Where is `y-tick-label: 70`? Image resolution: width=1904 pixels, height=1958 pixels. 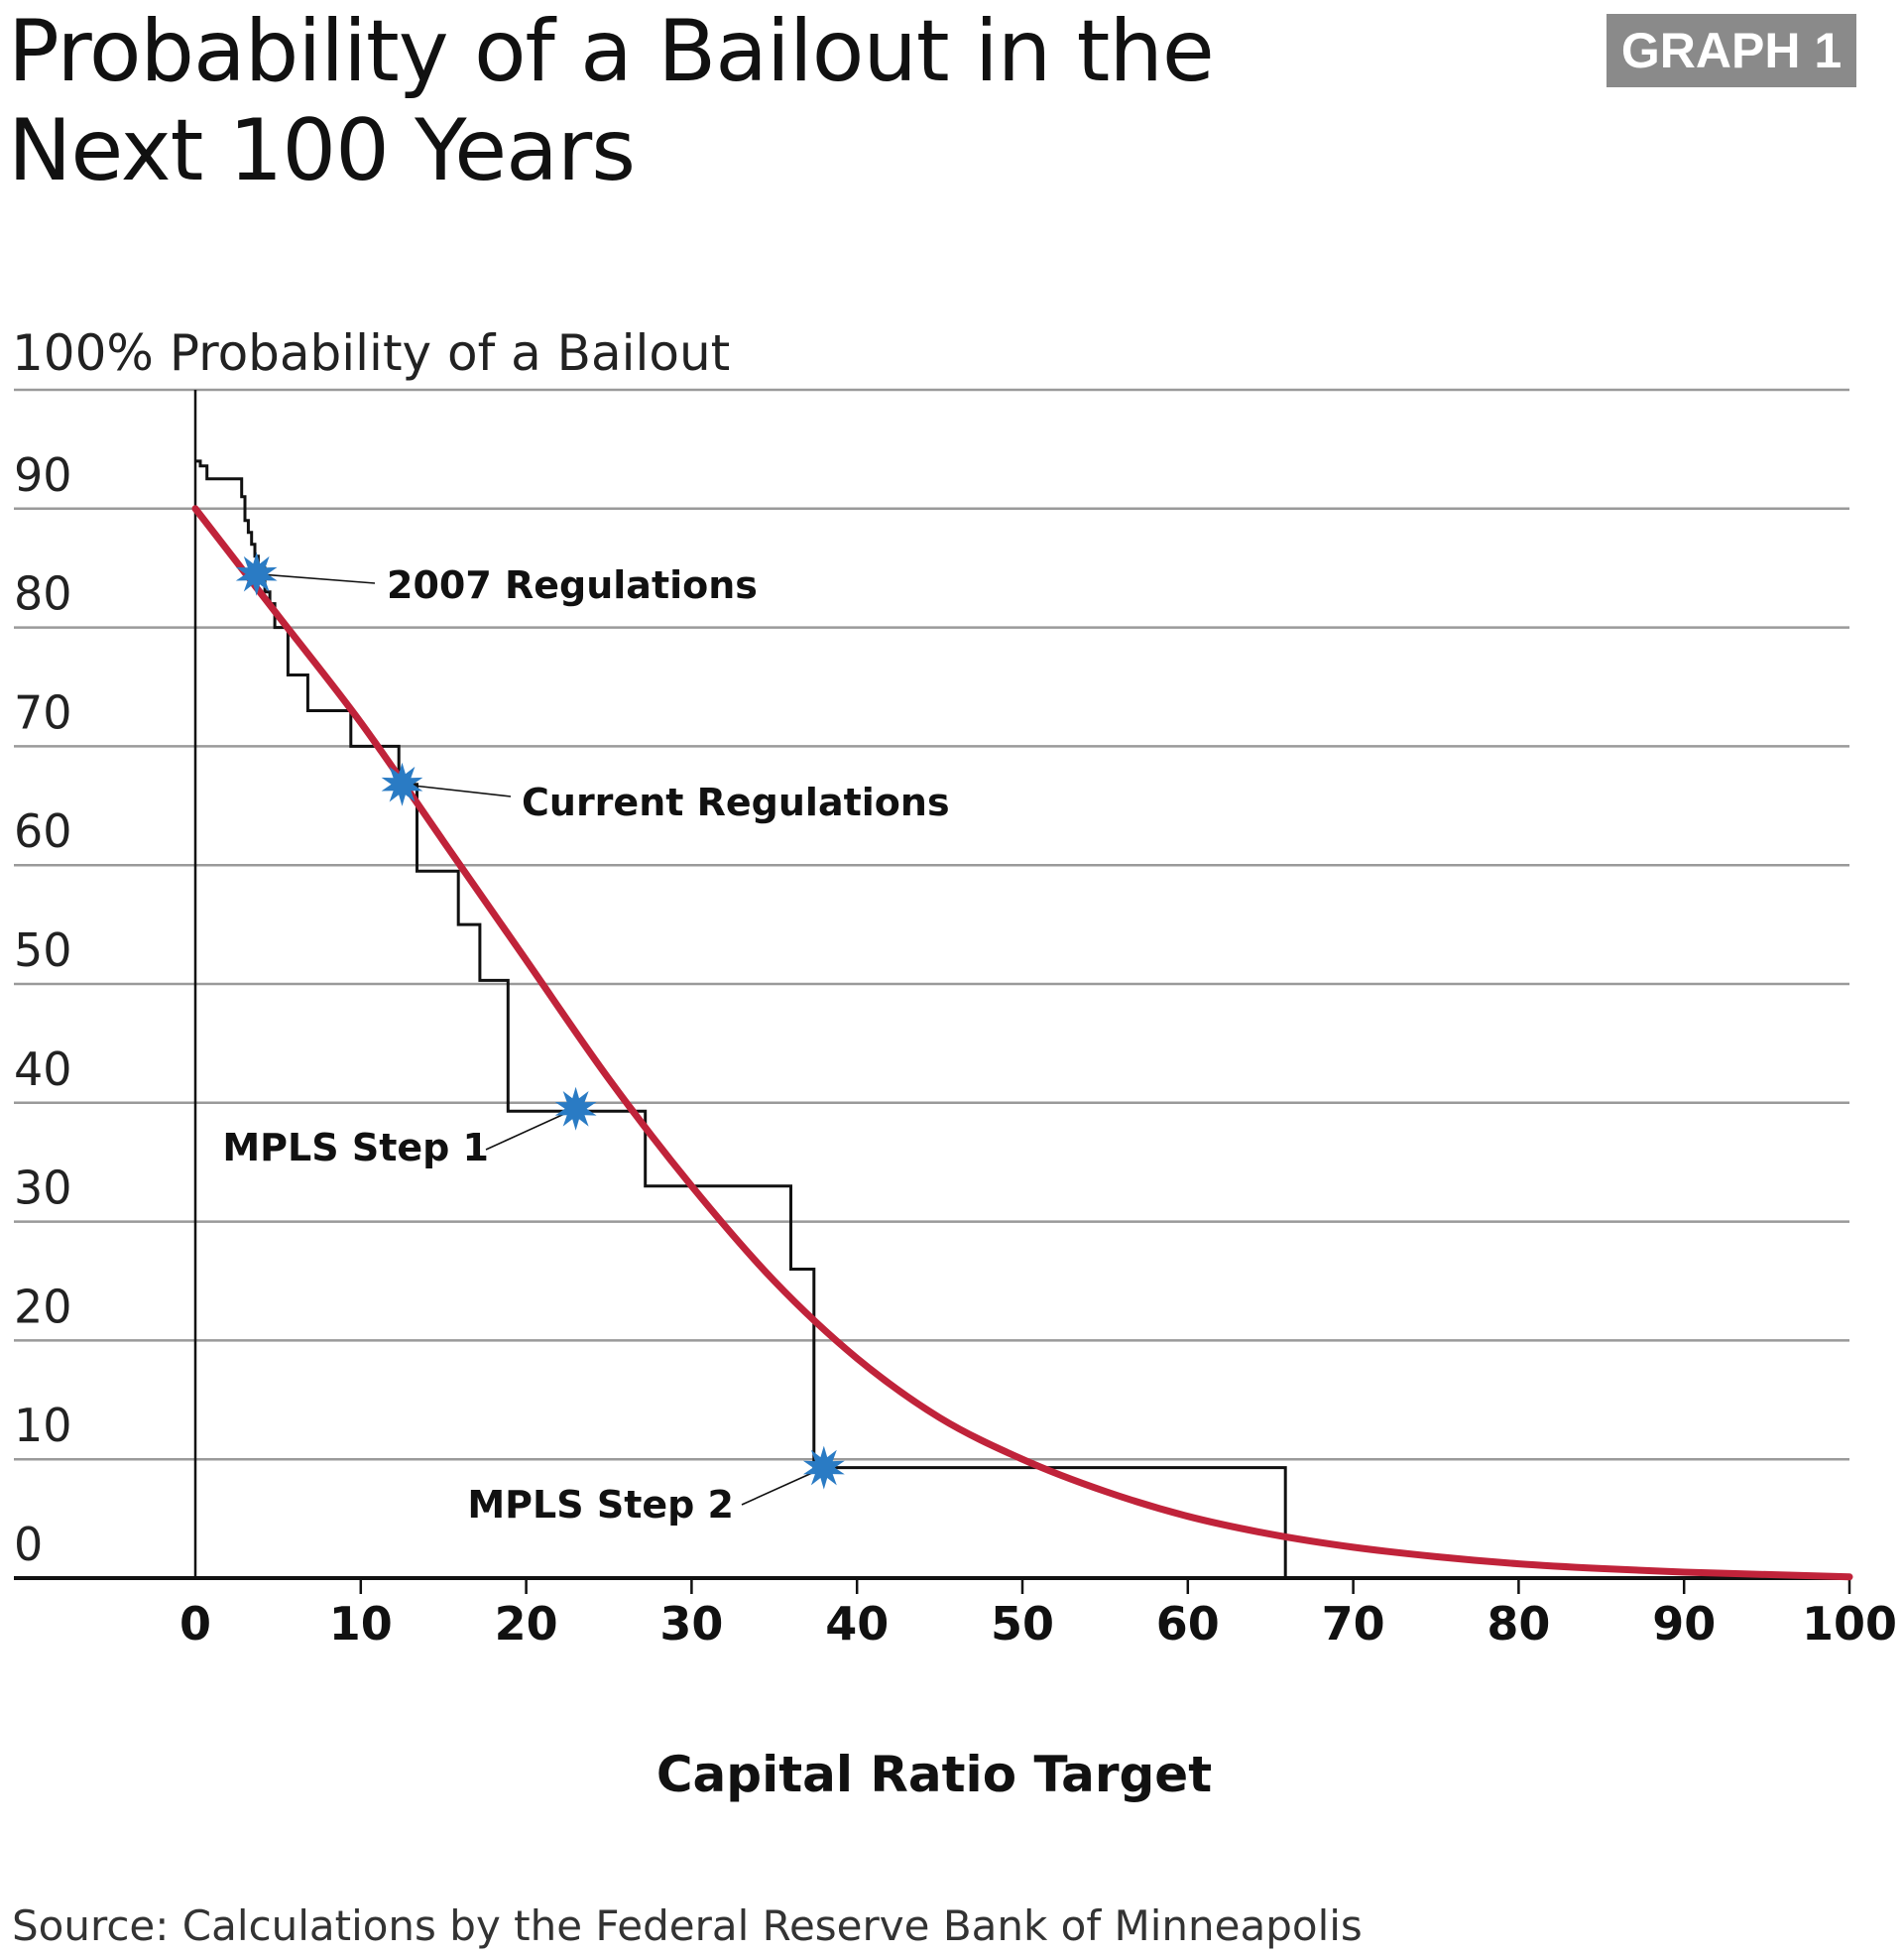
y-tick-label: 70 is located at coordinates (43, 712).